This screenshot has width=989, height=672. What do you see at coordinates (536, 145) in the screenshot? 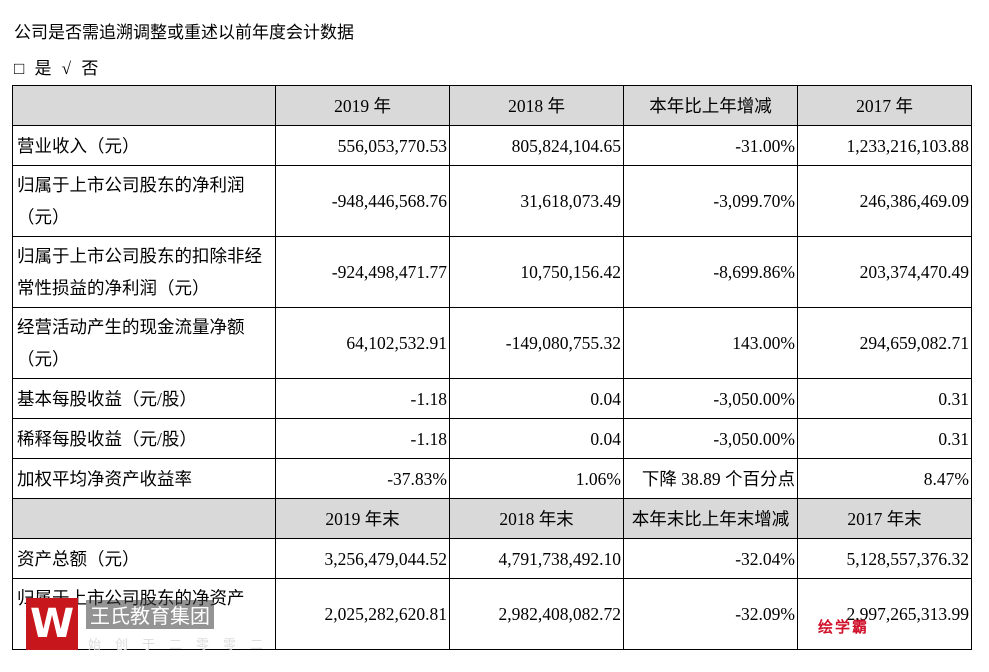
I see `cell: 805,824,104.65` at bounding box center [536, 145].